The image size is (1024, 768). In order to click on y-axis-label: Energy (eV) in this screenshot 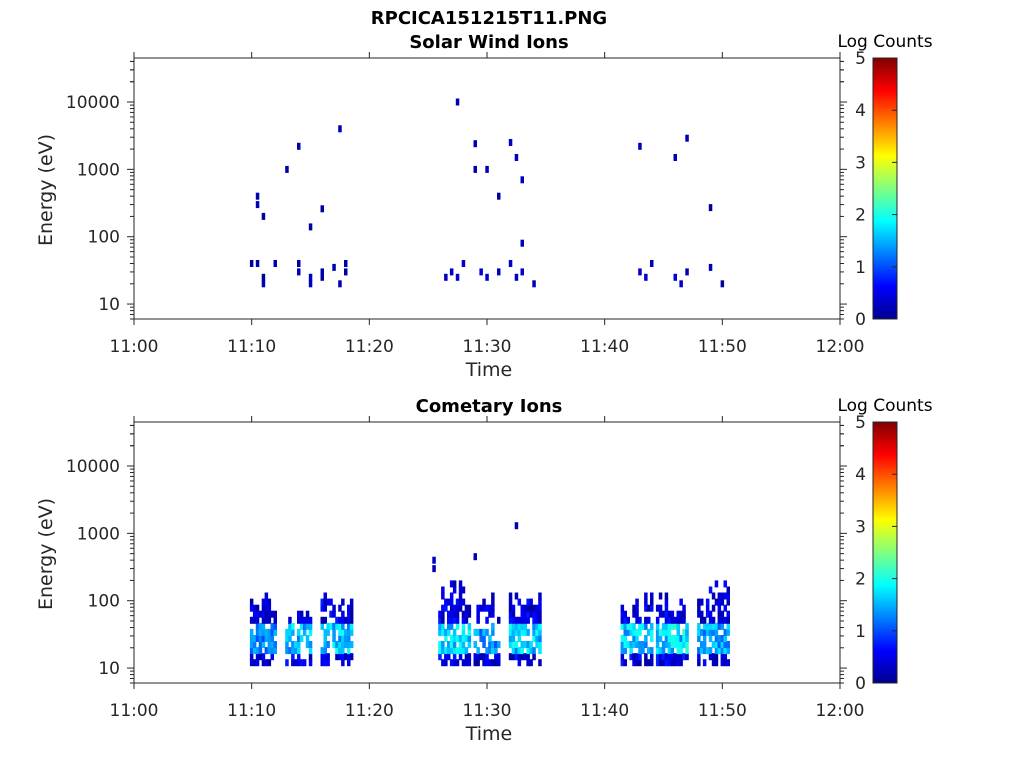, I will do `click(46, 554)`.